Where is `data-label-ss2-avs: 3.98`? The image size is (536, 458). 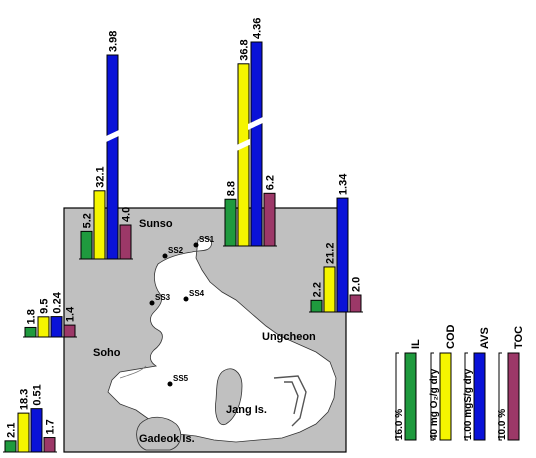 data-label-ss2-avs: 3.98 is located at coordinates (114, 41).